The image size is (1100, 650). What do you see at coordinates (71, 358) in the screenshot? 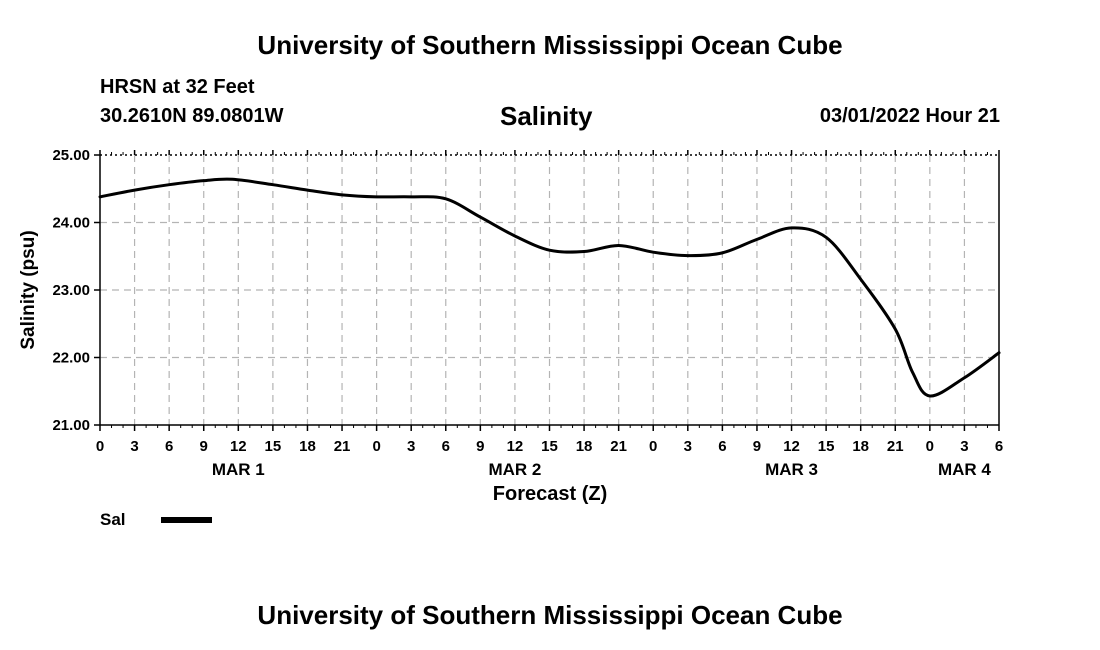
I see `y-tick-label: 22.00` at bounding box center [71, 358].